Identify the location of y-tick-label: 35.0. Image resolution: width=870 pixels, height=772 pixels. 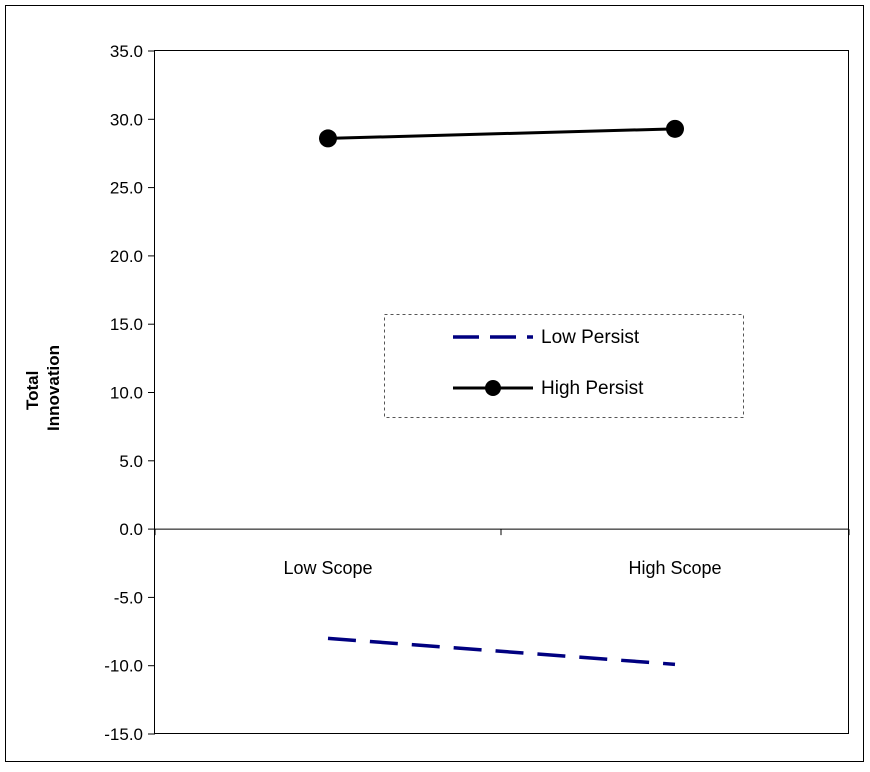
(126, 51).